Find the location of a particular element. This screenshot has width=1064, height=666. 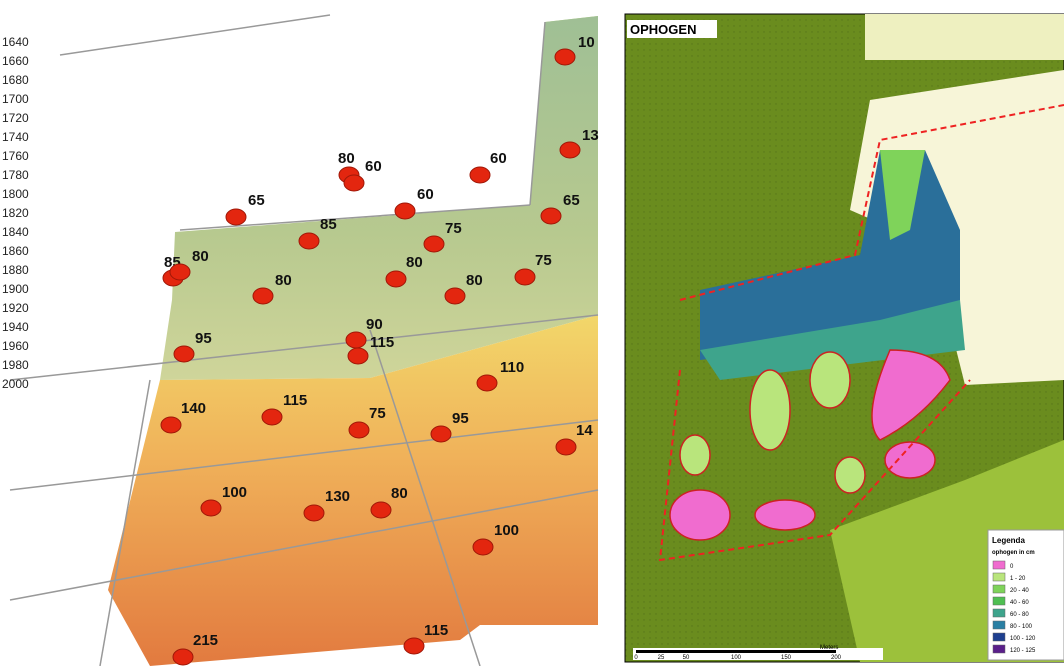

legend-title: Legenda is located at coordinates (1008, 540).